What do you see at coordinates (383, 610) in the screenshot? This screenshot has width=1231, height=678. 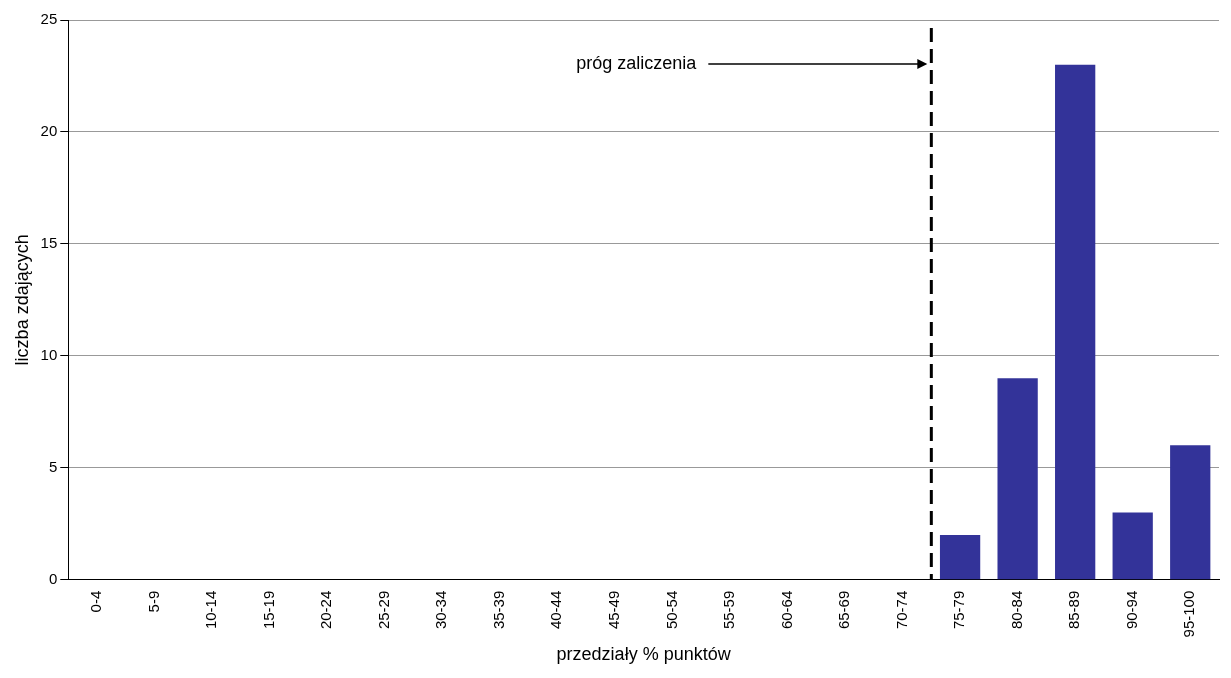 I see `x-tick-label: 25-29` at bounding box center [383, 610].